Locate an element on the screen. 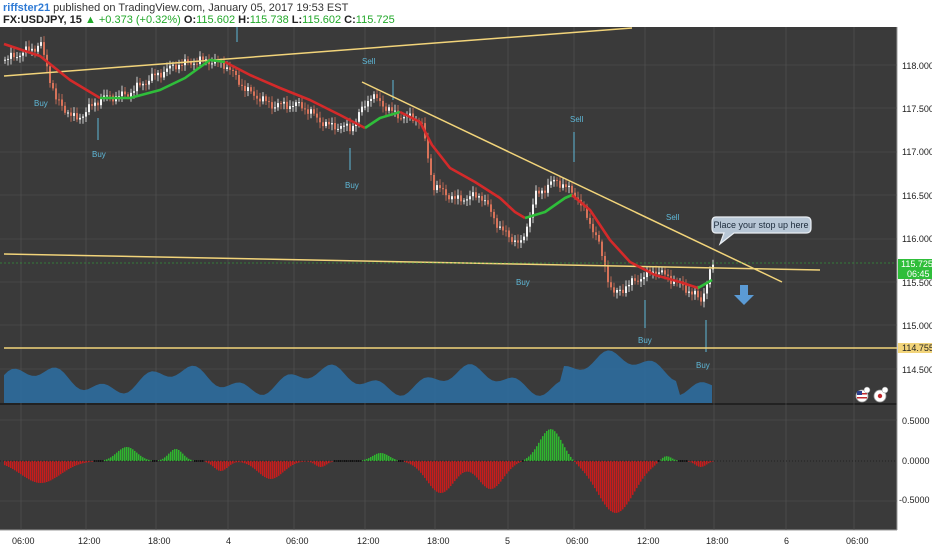 The width and height of the screenshot is (932, 550). down-arrow-icon is located at coordinates (744, 295).